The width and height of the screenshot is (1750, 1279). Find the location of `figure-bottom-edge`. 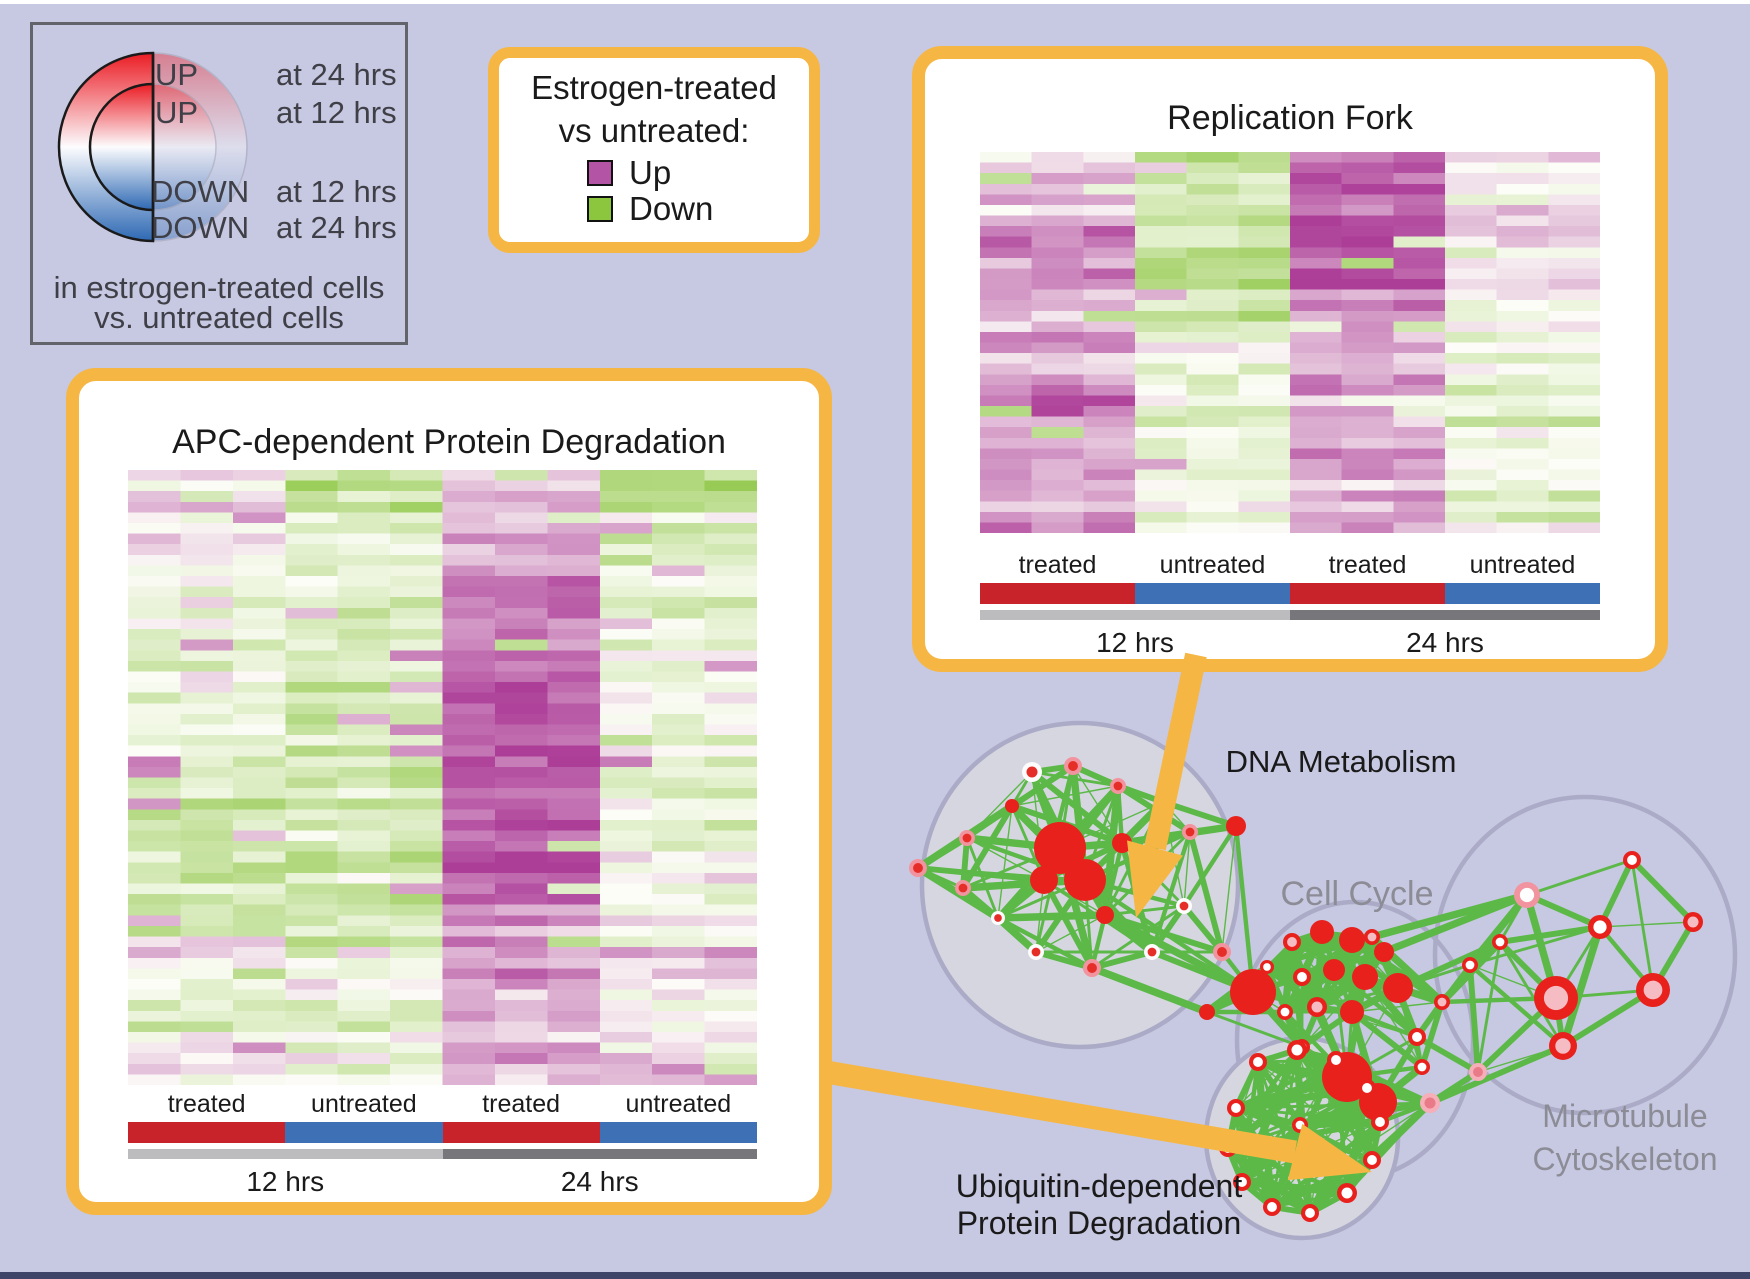

figure-bottom-edge is located at coordinates (875, 1275).